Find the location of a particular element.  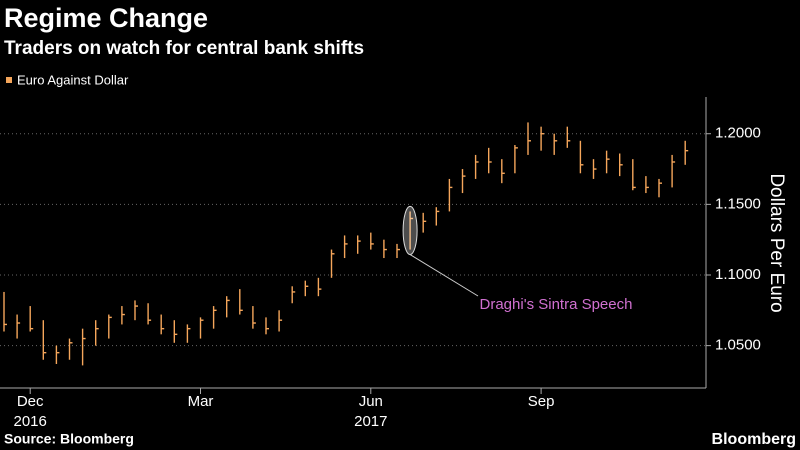

y-tick-label: 1.2000 is located at coordinates (738, 133).